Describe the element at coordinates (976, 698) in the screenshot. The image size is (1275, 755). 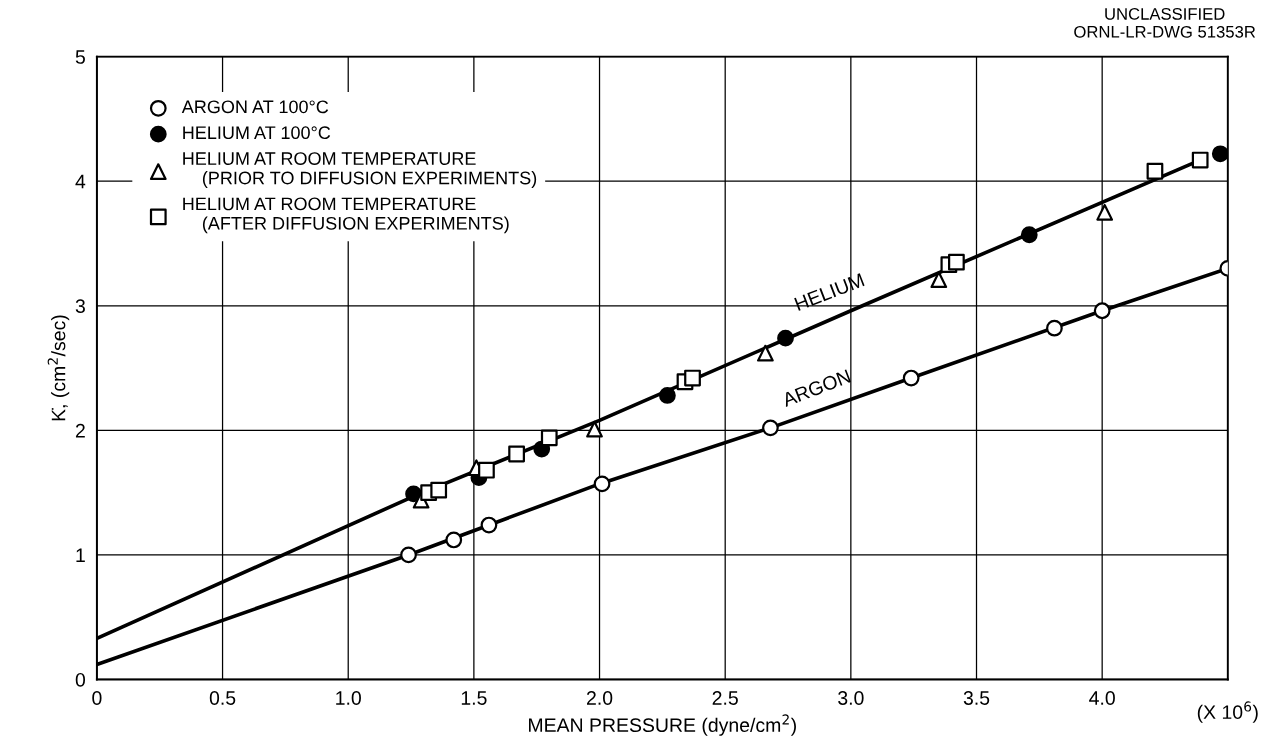
I see `x-tick-label: 3.5` at that location.